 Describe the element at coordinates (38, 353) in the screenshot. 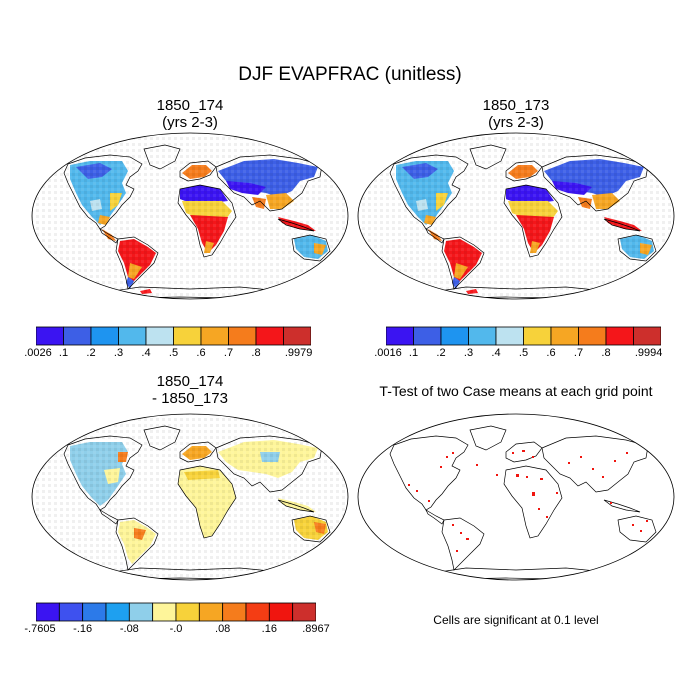

I see `cb1-tick-label: .0026` at that location.